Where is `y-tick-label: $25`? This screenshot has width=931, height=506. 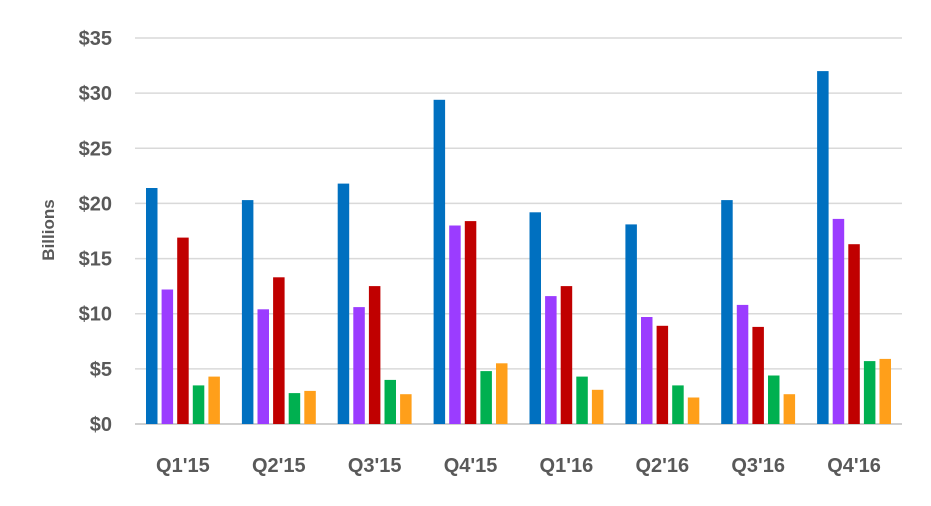 y-tick-label: $25 is located at coordinates (95, 149).